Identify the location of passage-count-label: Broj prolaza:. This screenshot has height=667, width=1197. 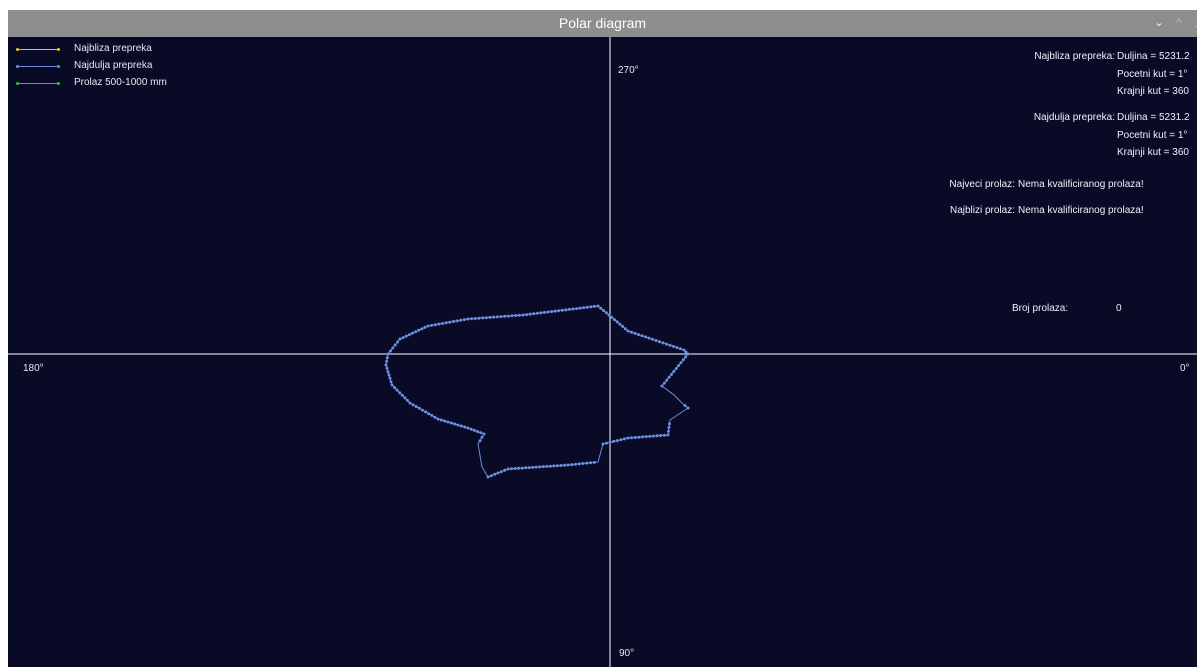
(1040, 308).